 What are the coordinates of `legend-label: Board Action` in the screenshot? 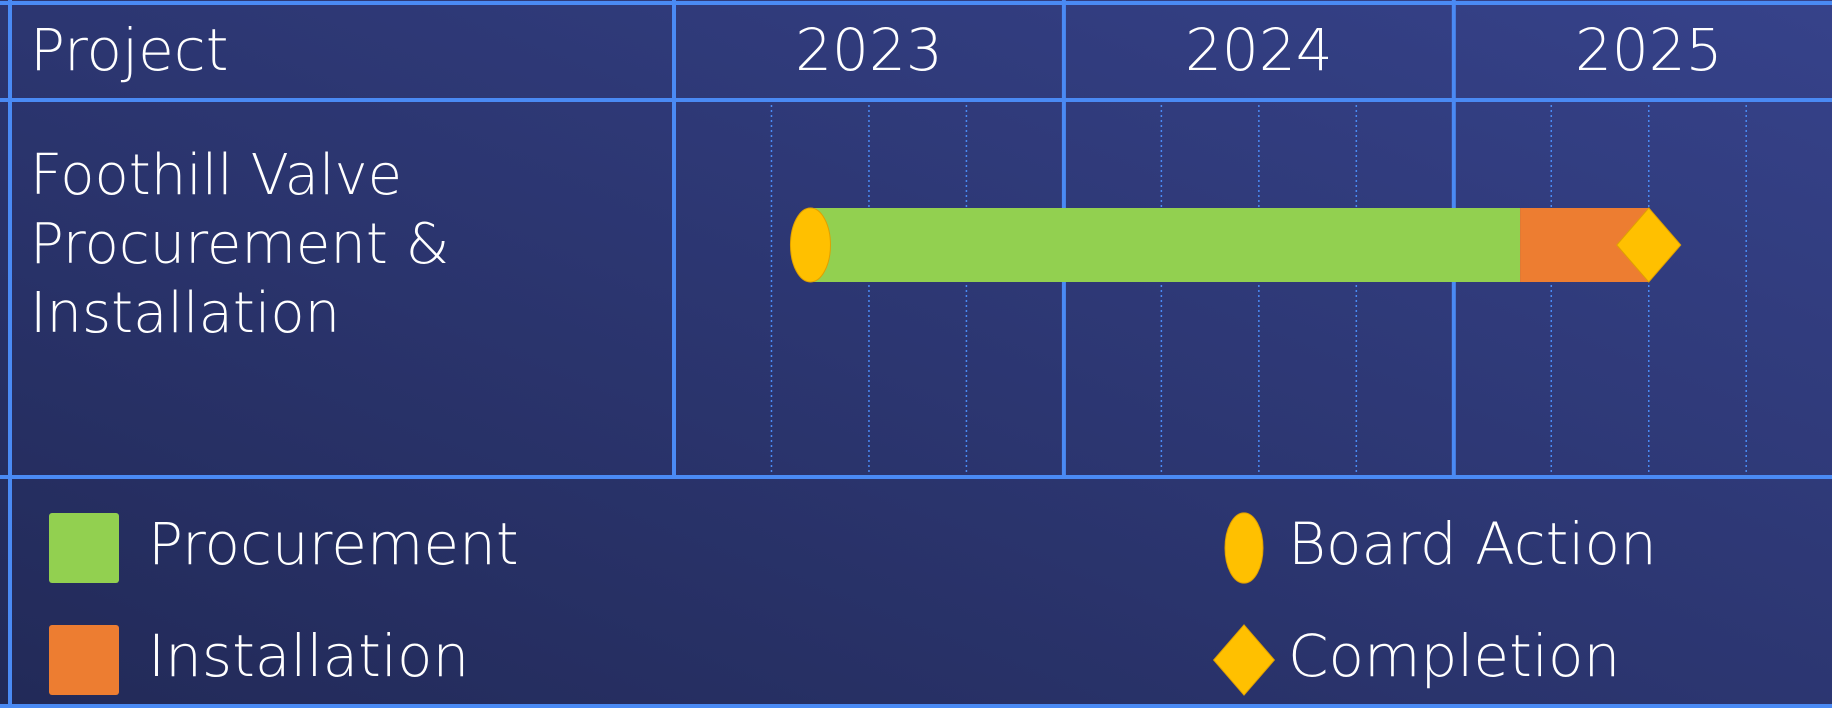 It's located at (1472, 544).